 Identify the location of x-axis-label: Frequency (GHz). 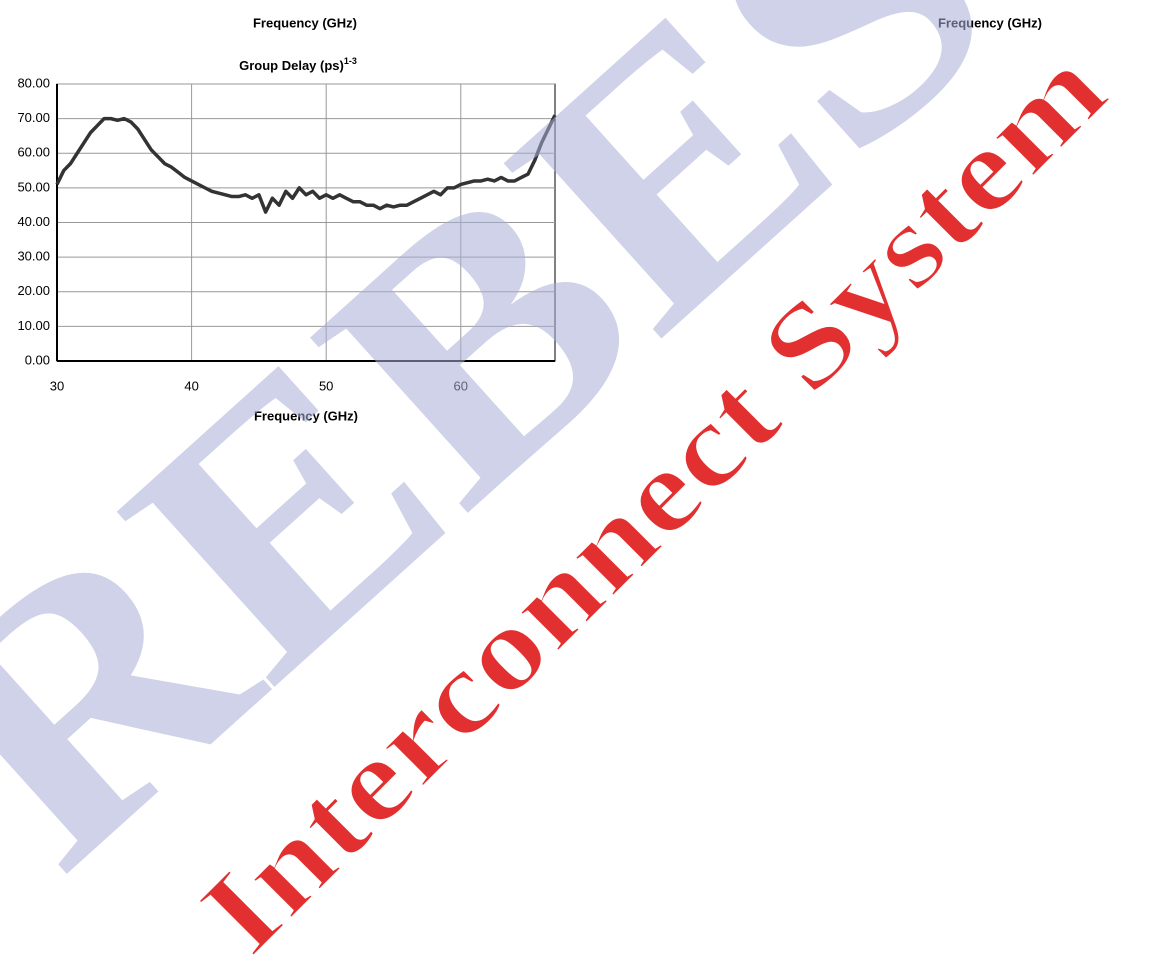
(306, 415).